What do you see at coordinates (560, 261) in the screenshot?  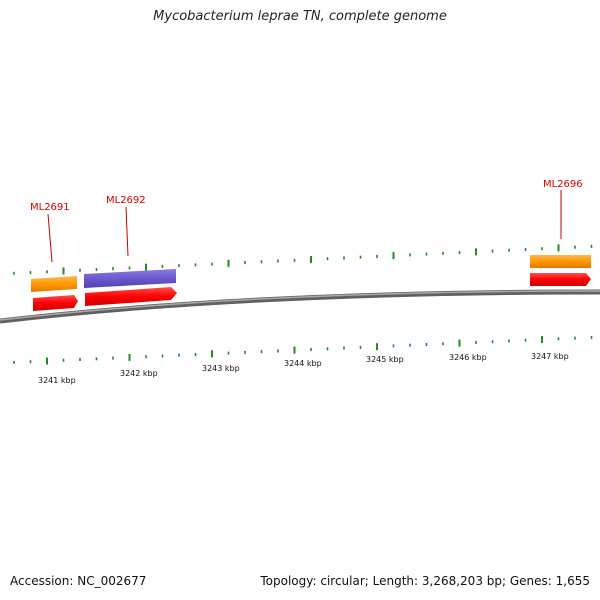 I see `gene-ml2696-orange` at bounding box center [560, 261].